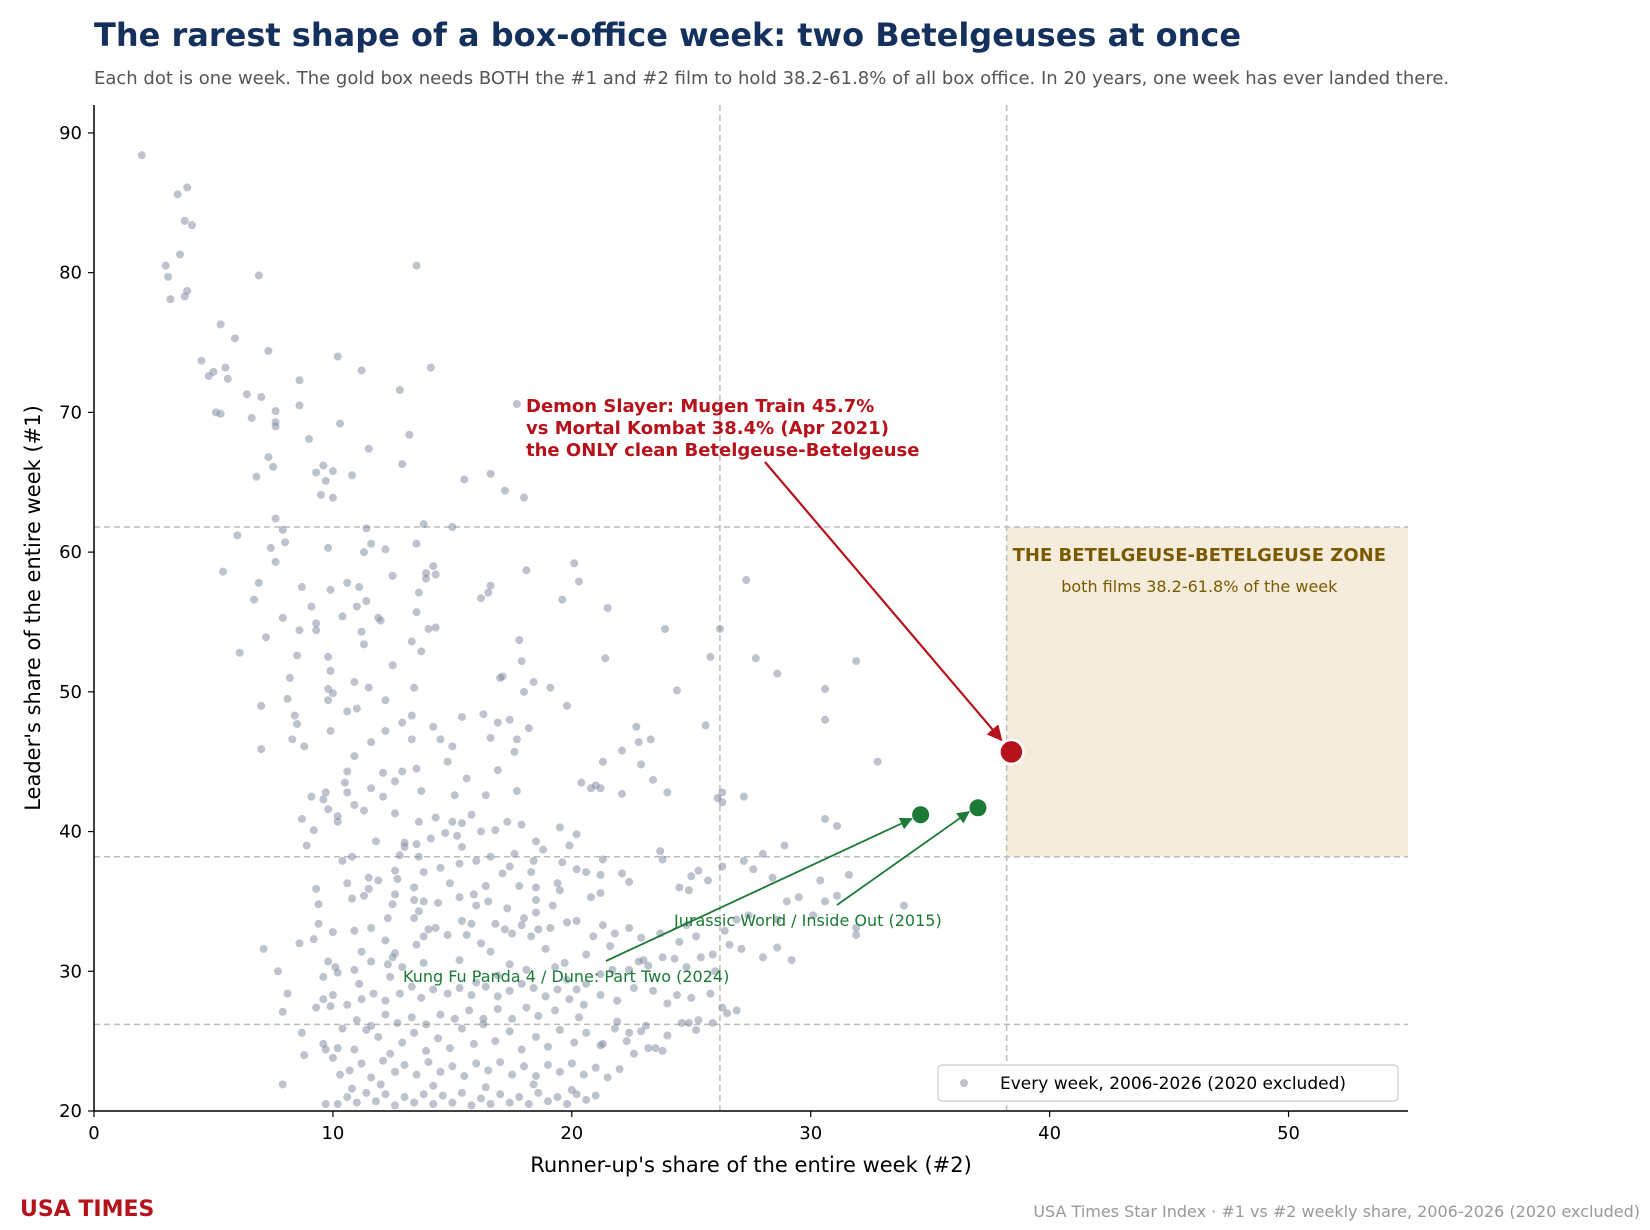 The height and width of the screenshot is (1230, 1650). Describe the element at coordinates (1049, 1133) in the screenshot. I see `x-tick-label: 40` at that location.